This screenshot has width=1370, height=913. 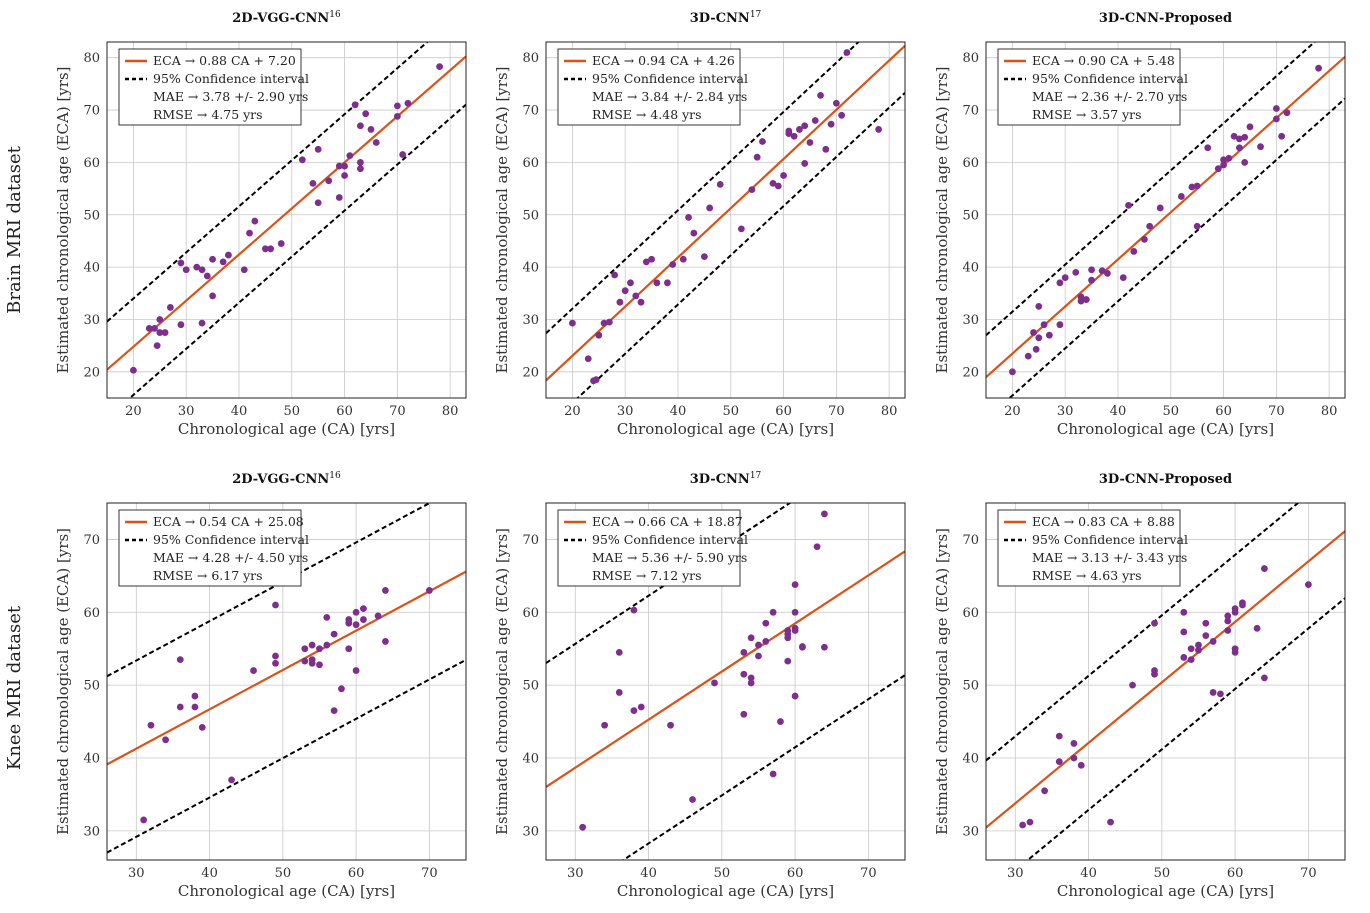 I want to click on ci-lower-line, so click(x=1176, y=247).